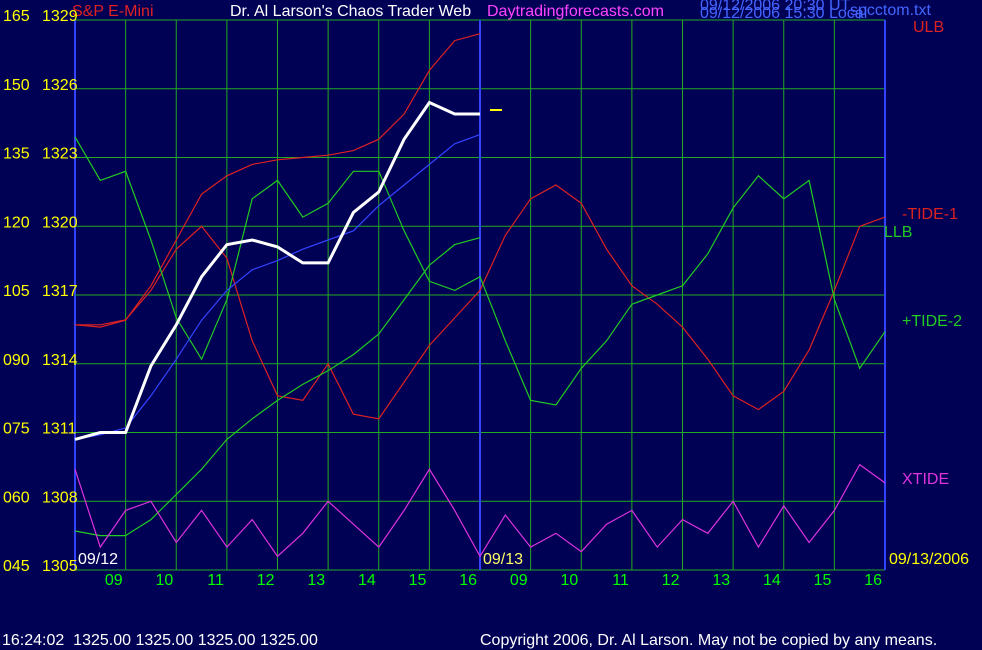 The width and height of the screenshot is (982, 650). Describe the element at coordinates (928, 27) in the screenshot. I see `legend-label: ULB` at that location.